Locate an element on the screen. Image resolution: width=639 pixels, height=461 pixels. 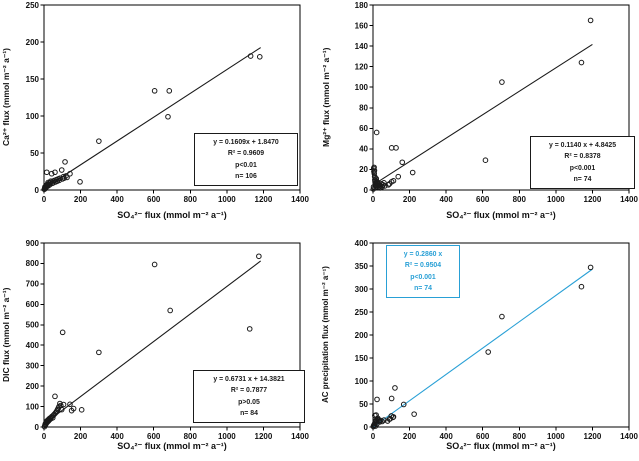
ac-p-value: p<0.001 is located at coordinates (423, 277).